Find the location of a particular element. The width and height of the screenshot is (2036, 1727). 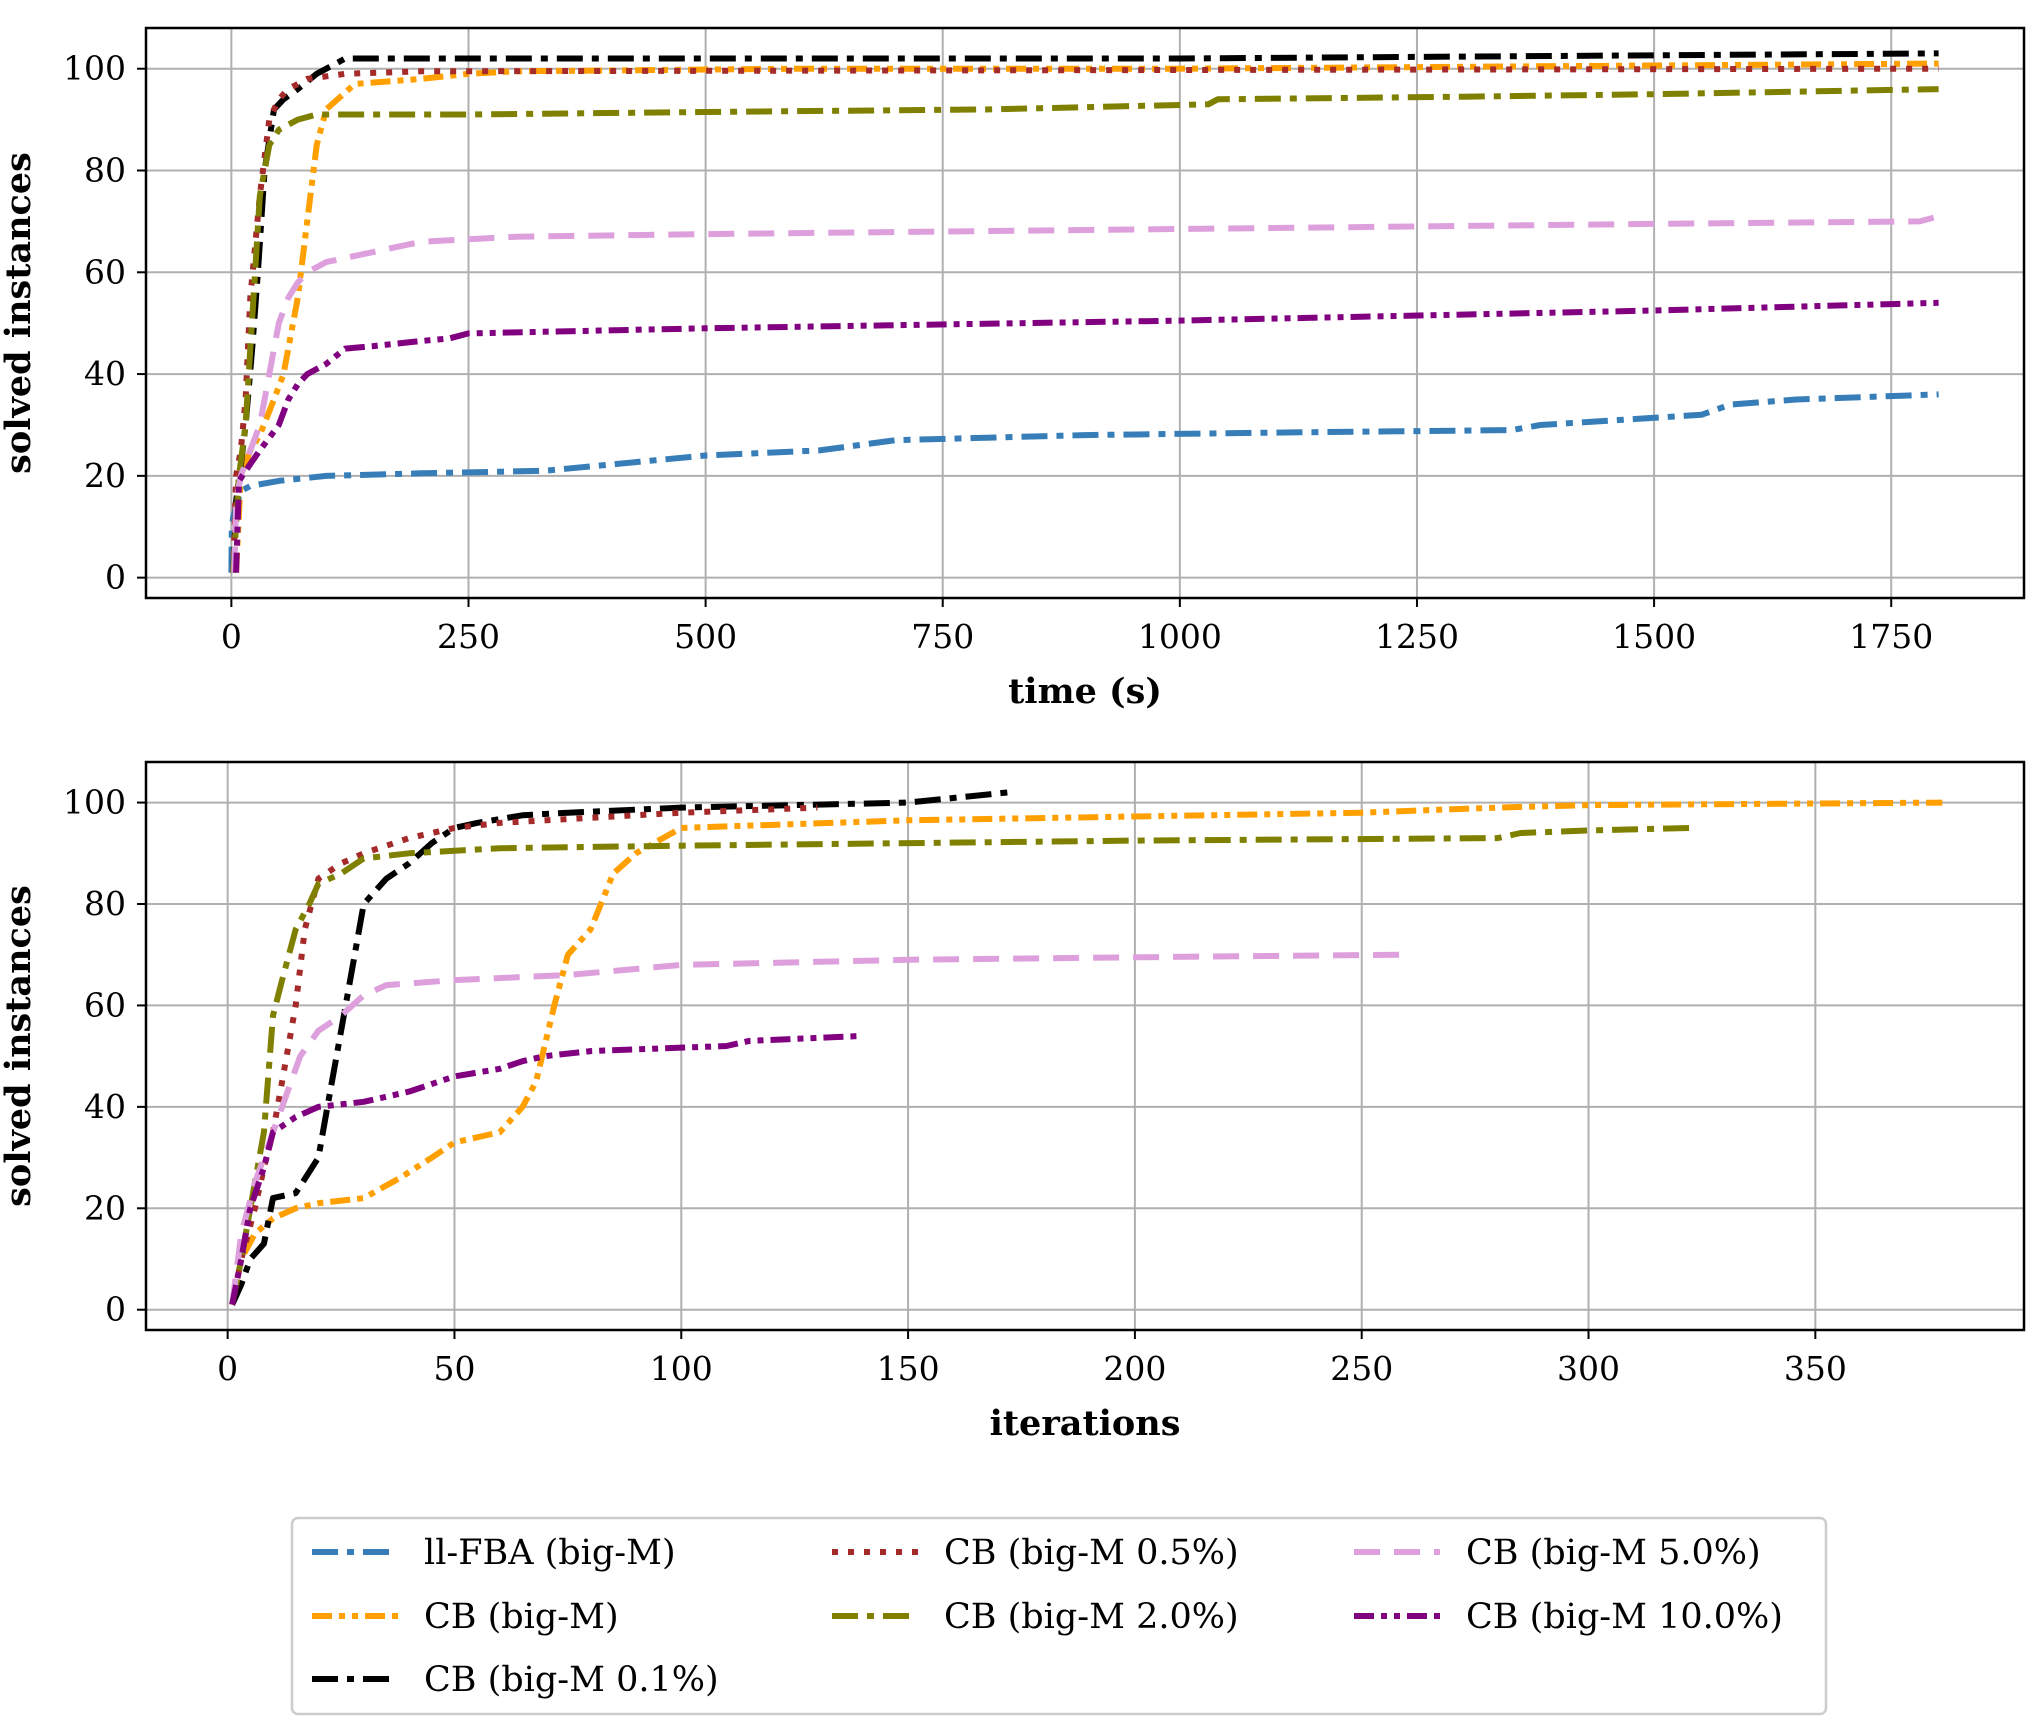

legend-label: CB (big-M 10.0%) is located at coordinates (1624, 1617).